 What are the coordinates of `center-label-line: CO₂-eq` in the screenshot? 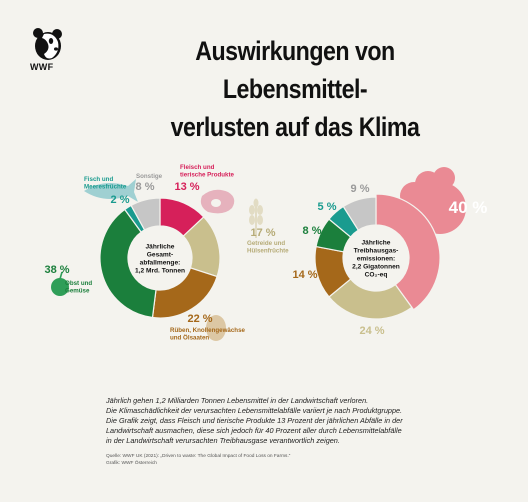 It's located at (376, 275).